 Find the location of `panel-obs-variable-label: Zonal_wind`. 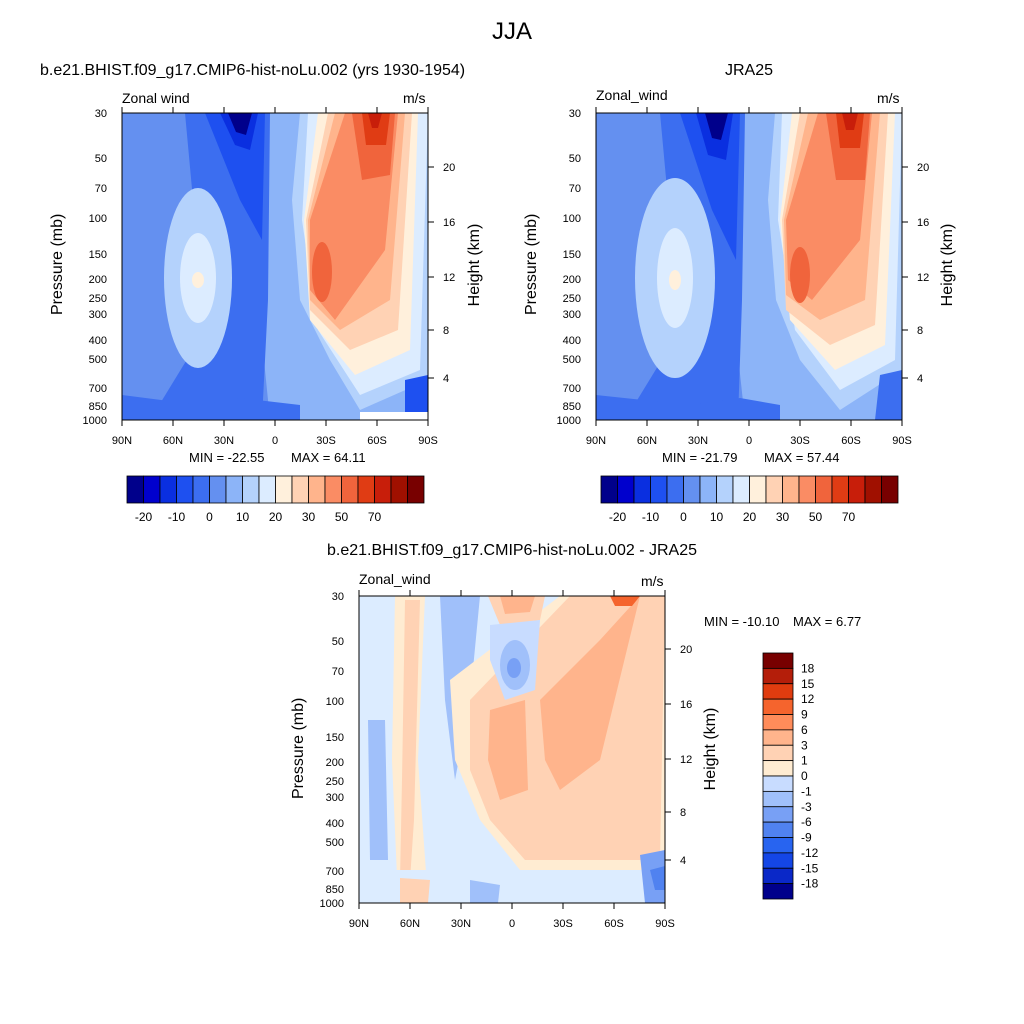

panel-obs-variable-label: Zonal_wind is located at coordinates (632, 95).